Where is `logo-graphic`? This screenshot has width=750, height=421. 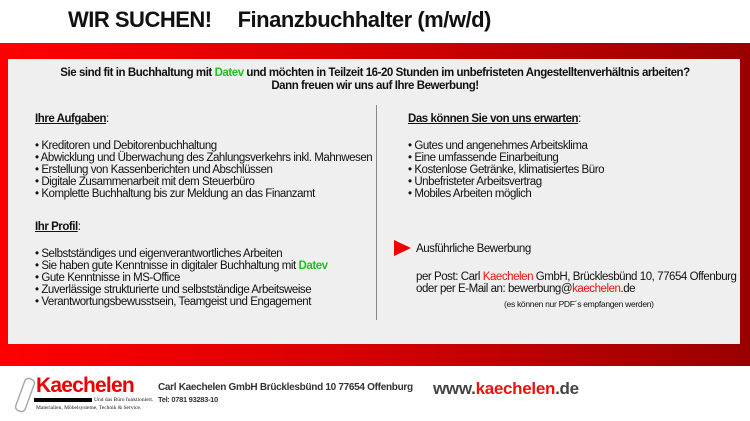
logo-graphic is located at coordinates (53, 395).